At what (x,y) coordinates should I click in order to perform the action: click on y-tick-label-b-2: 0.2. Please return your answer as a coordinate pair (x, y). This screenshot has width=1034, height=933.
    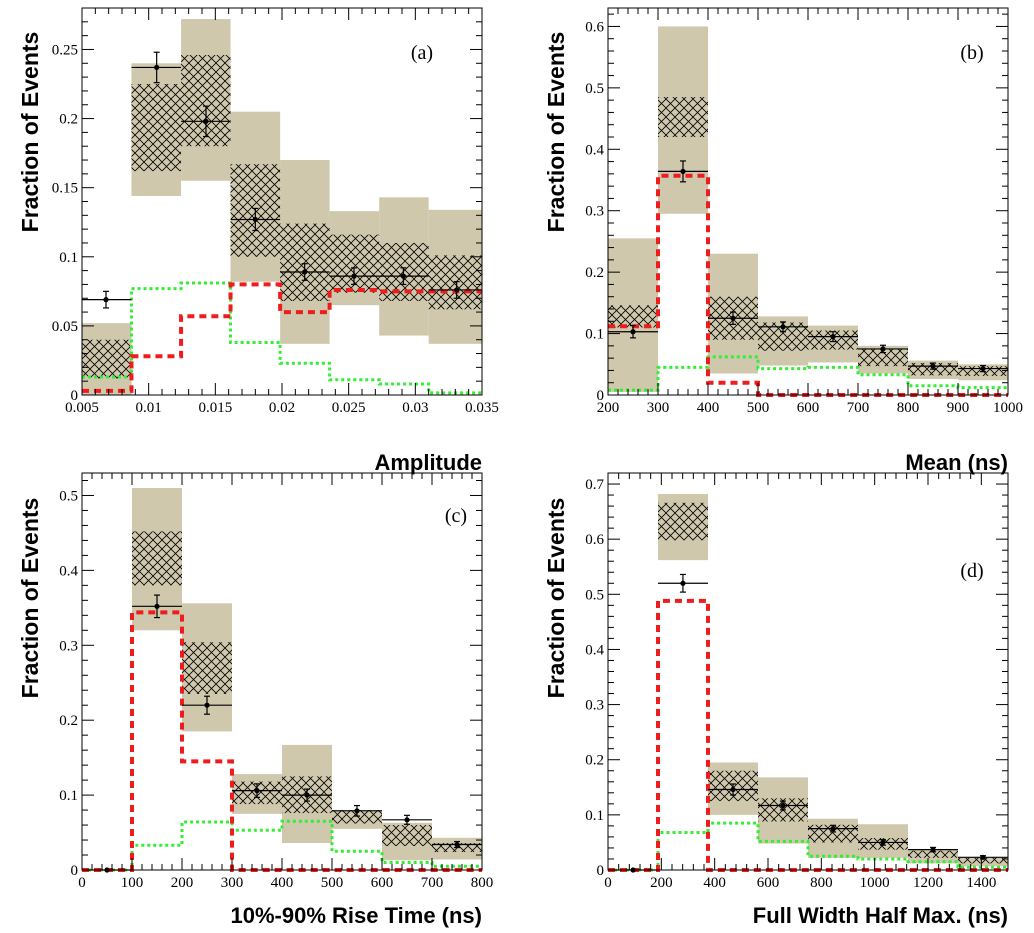
    Looking at the image, I should click on (594, 273).